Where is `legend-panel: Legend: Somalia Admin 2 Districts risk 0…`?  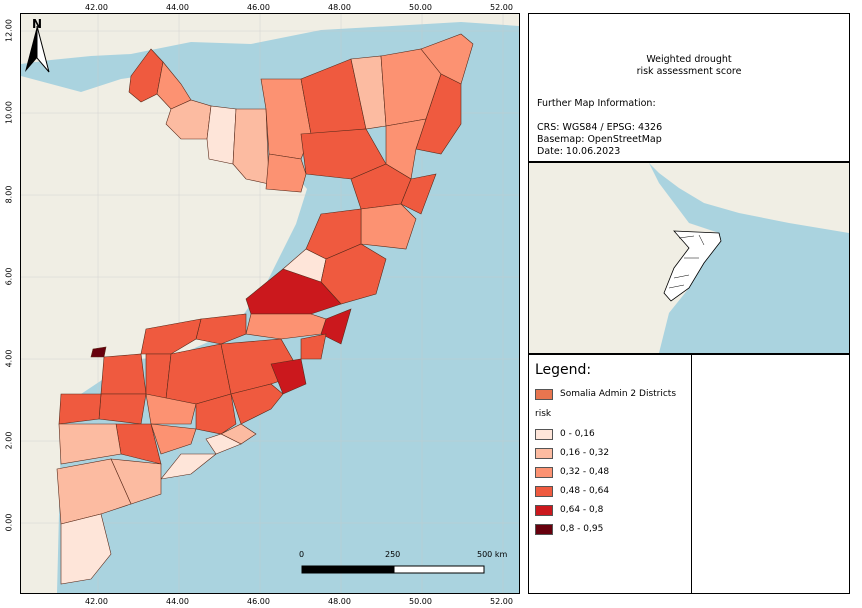 legend-panel: Legend: Somalia Admin 2 Districts risk 0… is located at coordinates (610, 474).